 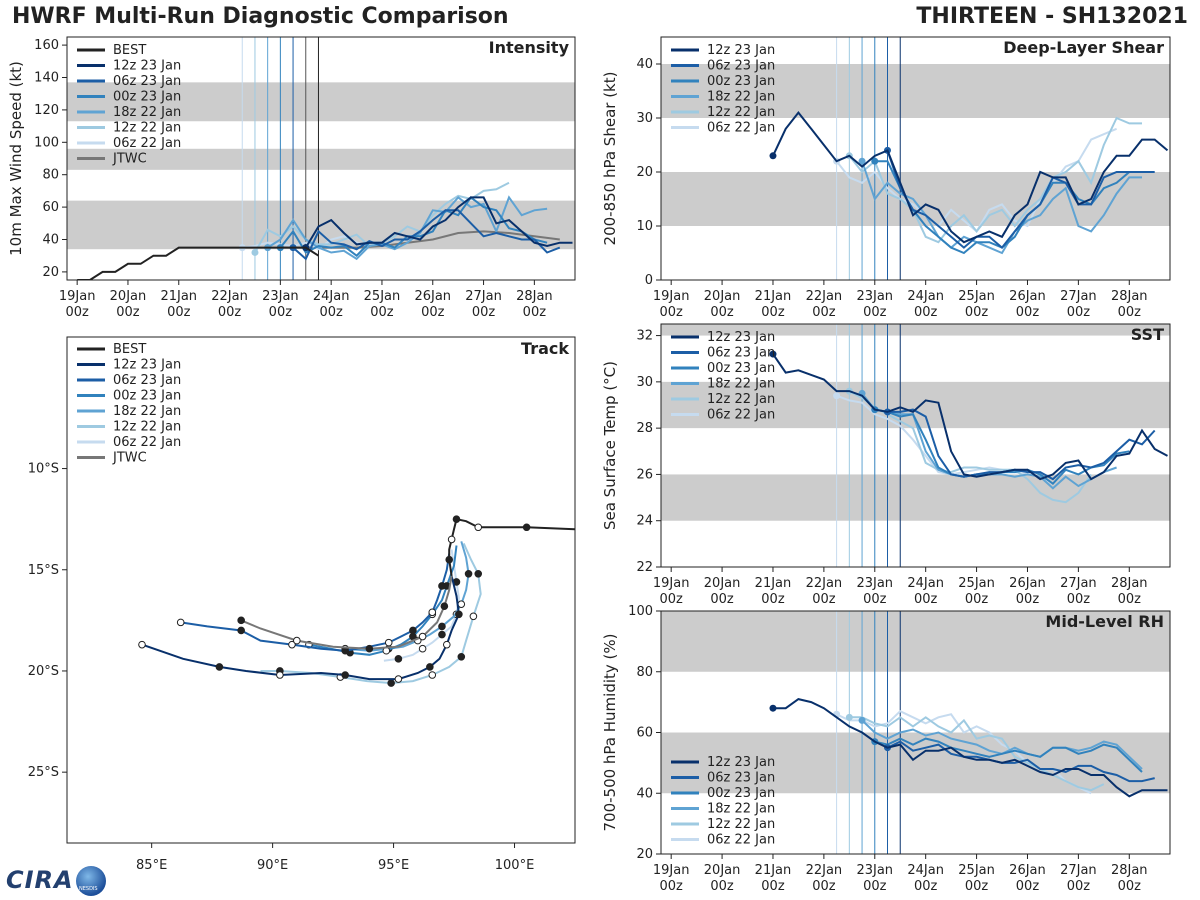 I want to click on x-tick-label: 25Jan, so click(x=976, y=583).